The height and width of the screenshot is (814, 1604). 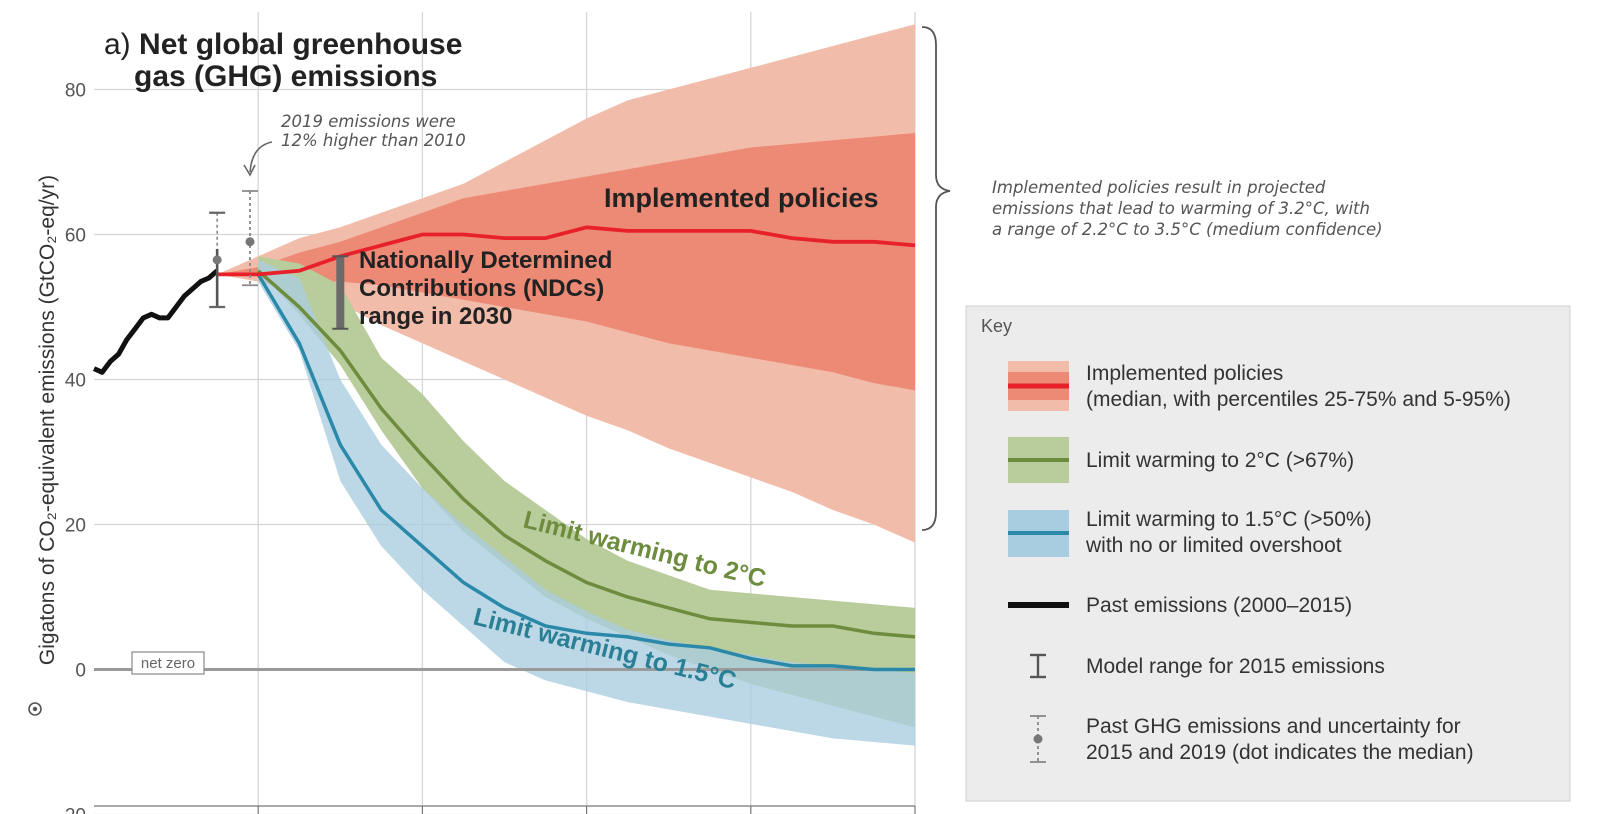 What do you see at coordinates (1273, 726) in the screenshot?
I see `legend-uncertainty-line-1: Past GHG emissions and uncertainty for` at bounding box center [1273, 726].